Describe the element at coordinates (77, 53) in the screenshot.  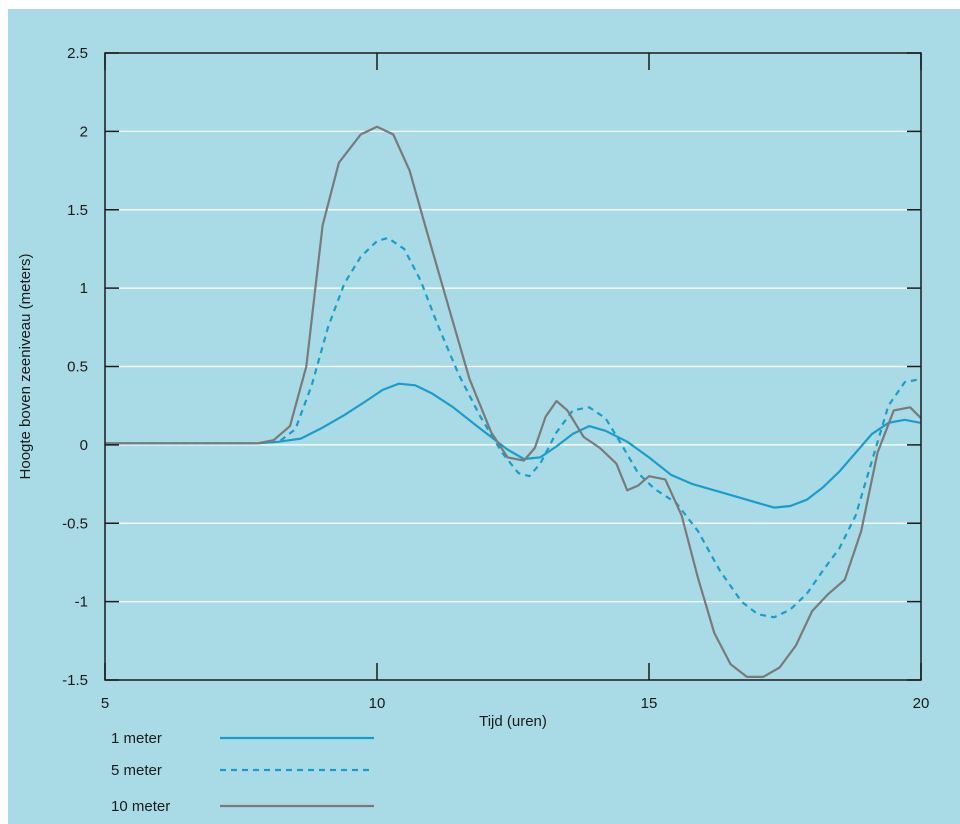
I see `y-tick-label: 2.5` at that location.